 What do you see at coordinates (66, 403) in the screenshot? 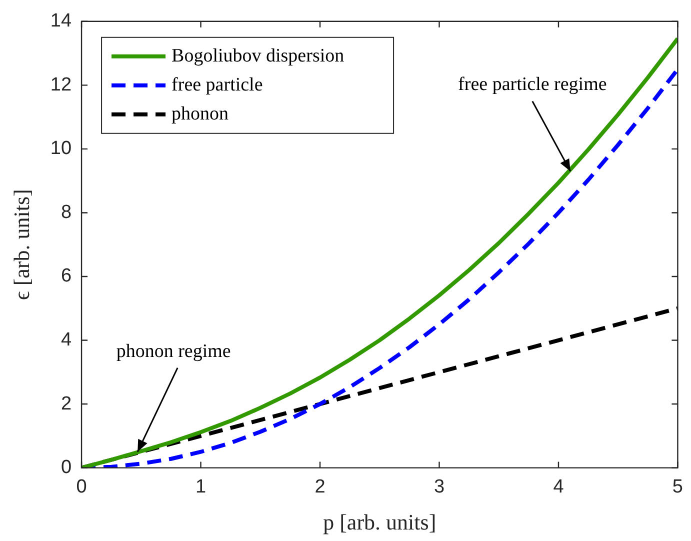
I see `y-tick-label: 2` at bounding box center [66, 403].